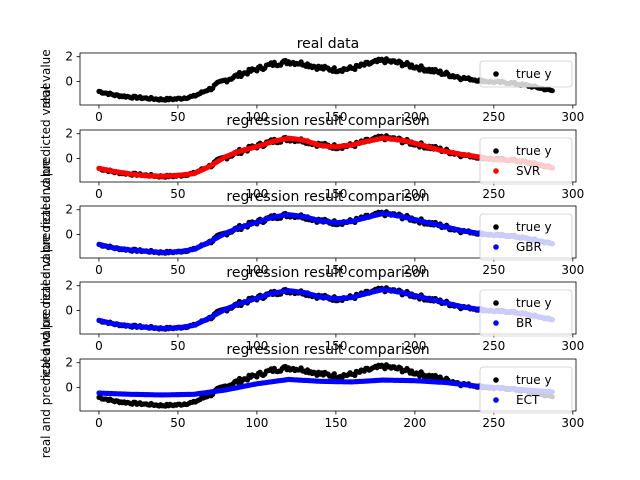 This screenshot has height=480, width=640. I want to click on legend: true y SVR, so click(526, 161).